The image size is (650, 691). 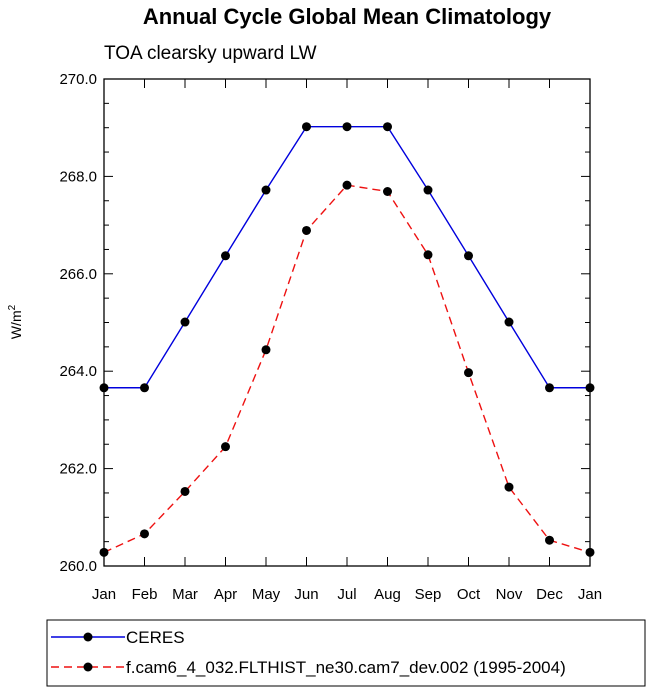 I want to click on chart-subtitle: TOA clearsky upward LW, so click(x=210, y=53).